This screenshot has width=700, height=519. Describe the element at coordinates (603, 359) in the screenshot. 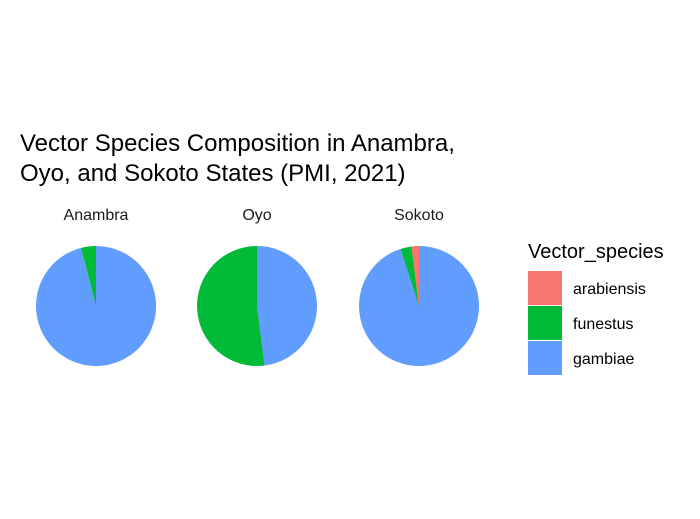

I see `legend-label-gambiae: gambiae` at that location.